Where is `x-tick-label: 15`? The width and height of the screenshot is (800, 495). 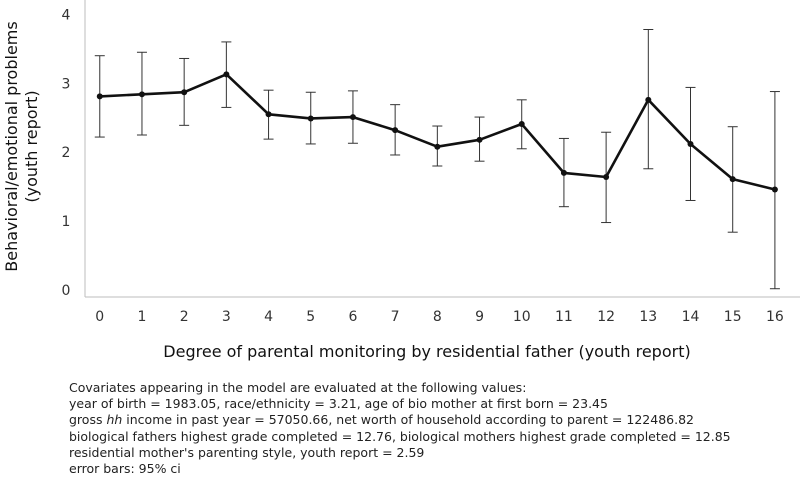
x-tick-label: 15 is located at coordinates (733, 317).